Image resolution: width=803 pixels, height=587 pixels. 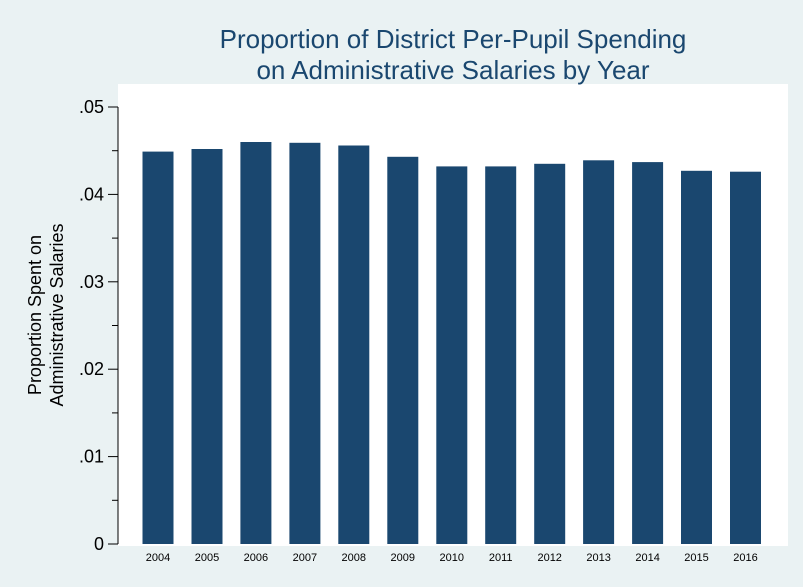 What do you see at coordinates (256, 343) in the screenshot?
I see `bar-2006` at bounding box center [256, 343].